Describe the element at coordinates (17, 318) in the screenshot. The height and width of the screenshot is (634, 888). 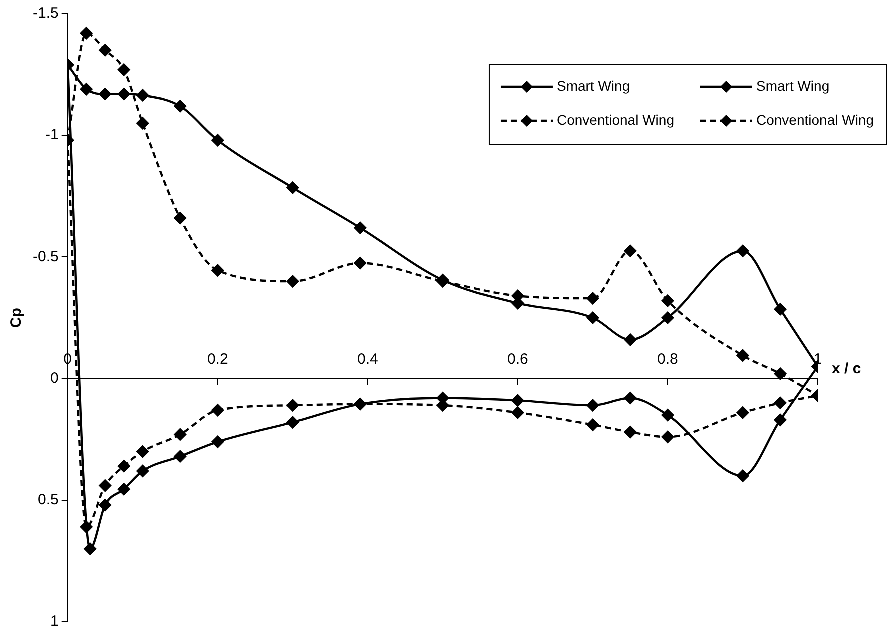
I see `y-axis-title: Cp` at that location.